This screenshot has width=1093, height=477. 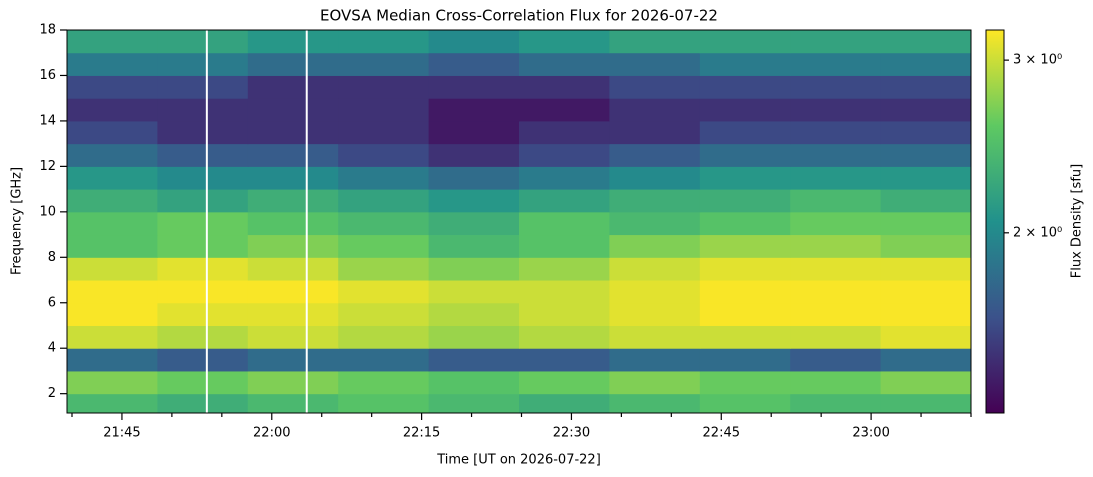 I want to click on y-tick-label: 10, so click(x=47, y=211).